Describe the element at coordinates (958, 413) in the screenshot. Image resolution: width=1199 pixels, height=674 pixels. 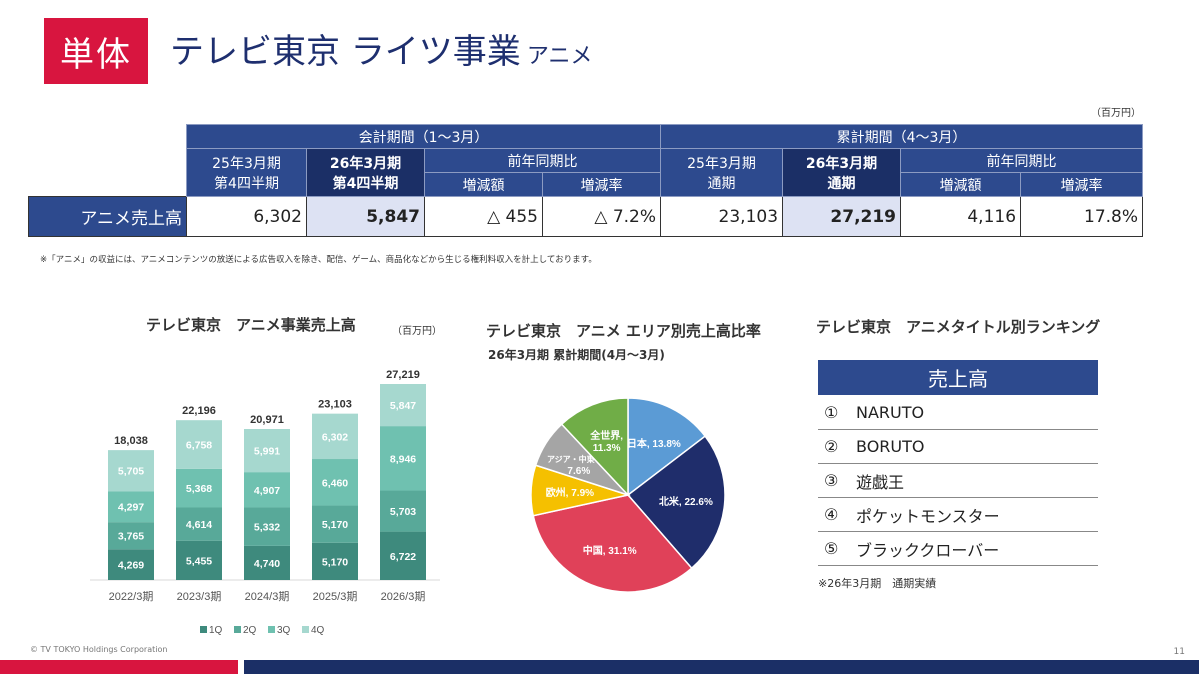
I see `ranking-item: ① NARUTO` at that location.